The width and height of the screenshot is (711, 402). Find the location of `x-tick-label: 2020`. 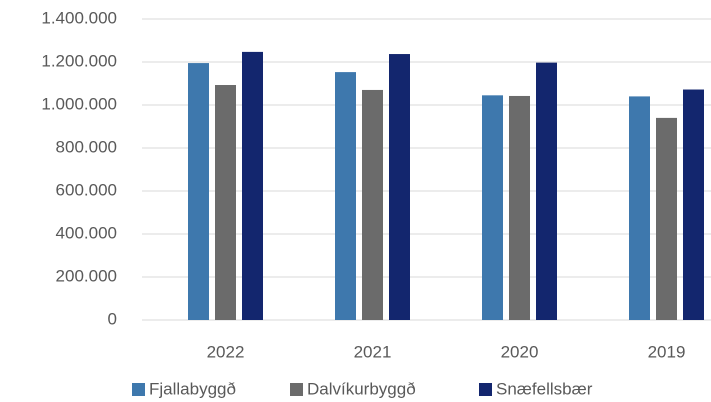

x-tick-label: 2020 is located at coordinates (520, 351).